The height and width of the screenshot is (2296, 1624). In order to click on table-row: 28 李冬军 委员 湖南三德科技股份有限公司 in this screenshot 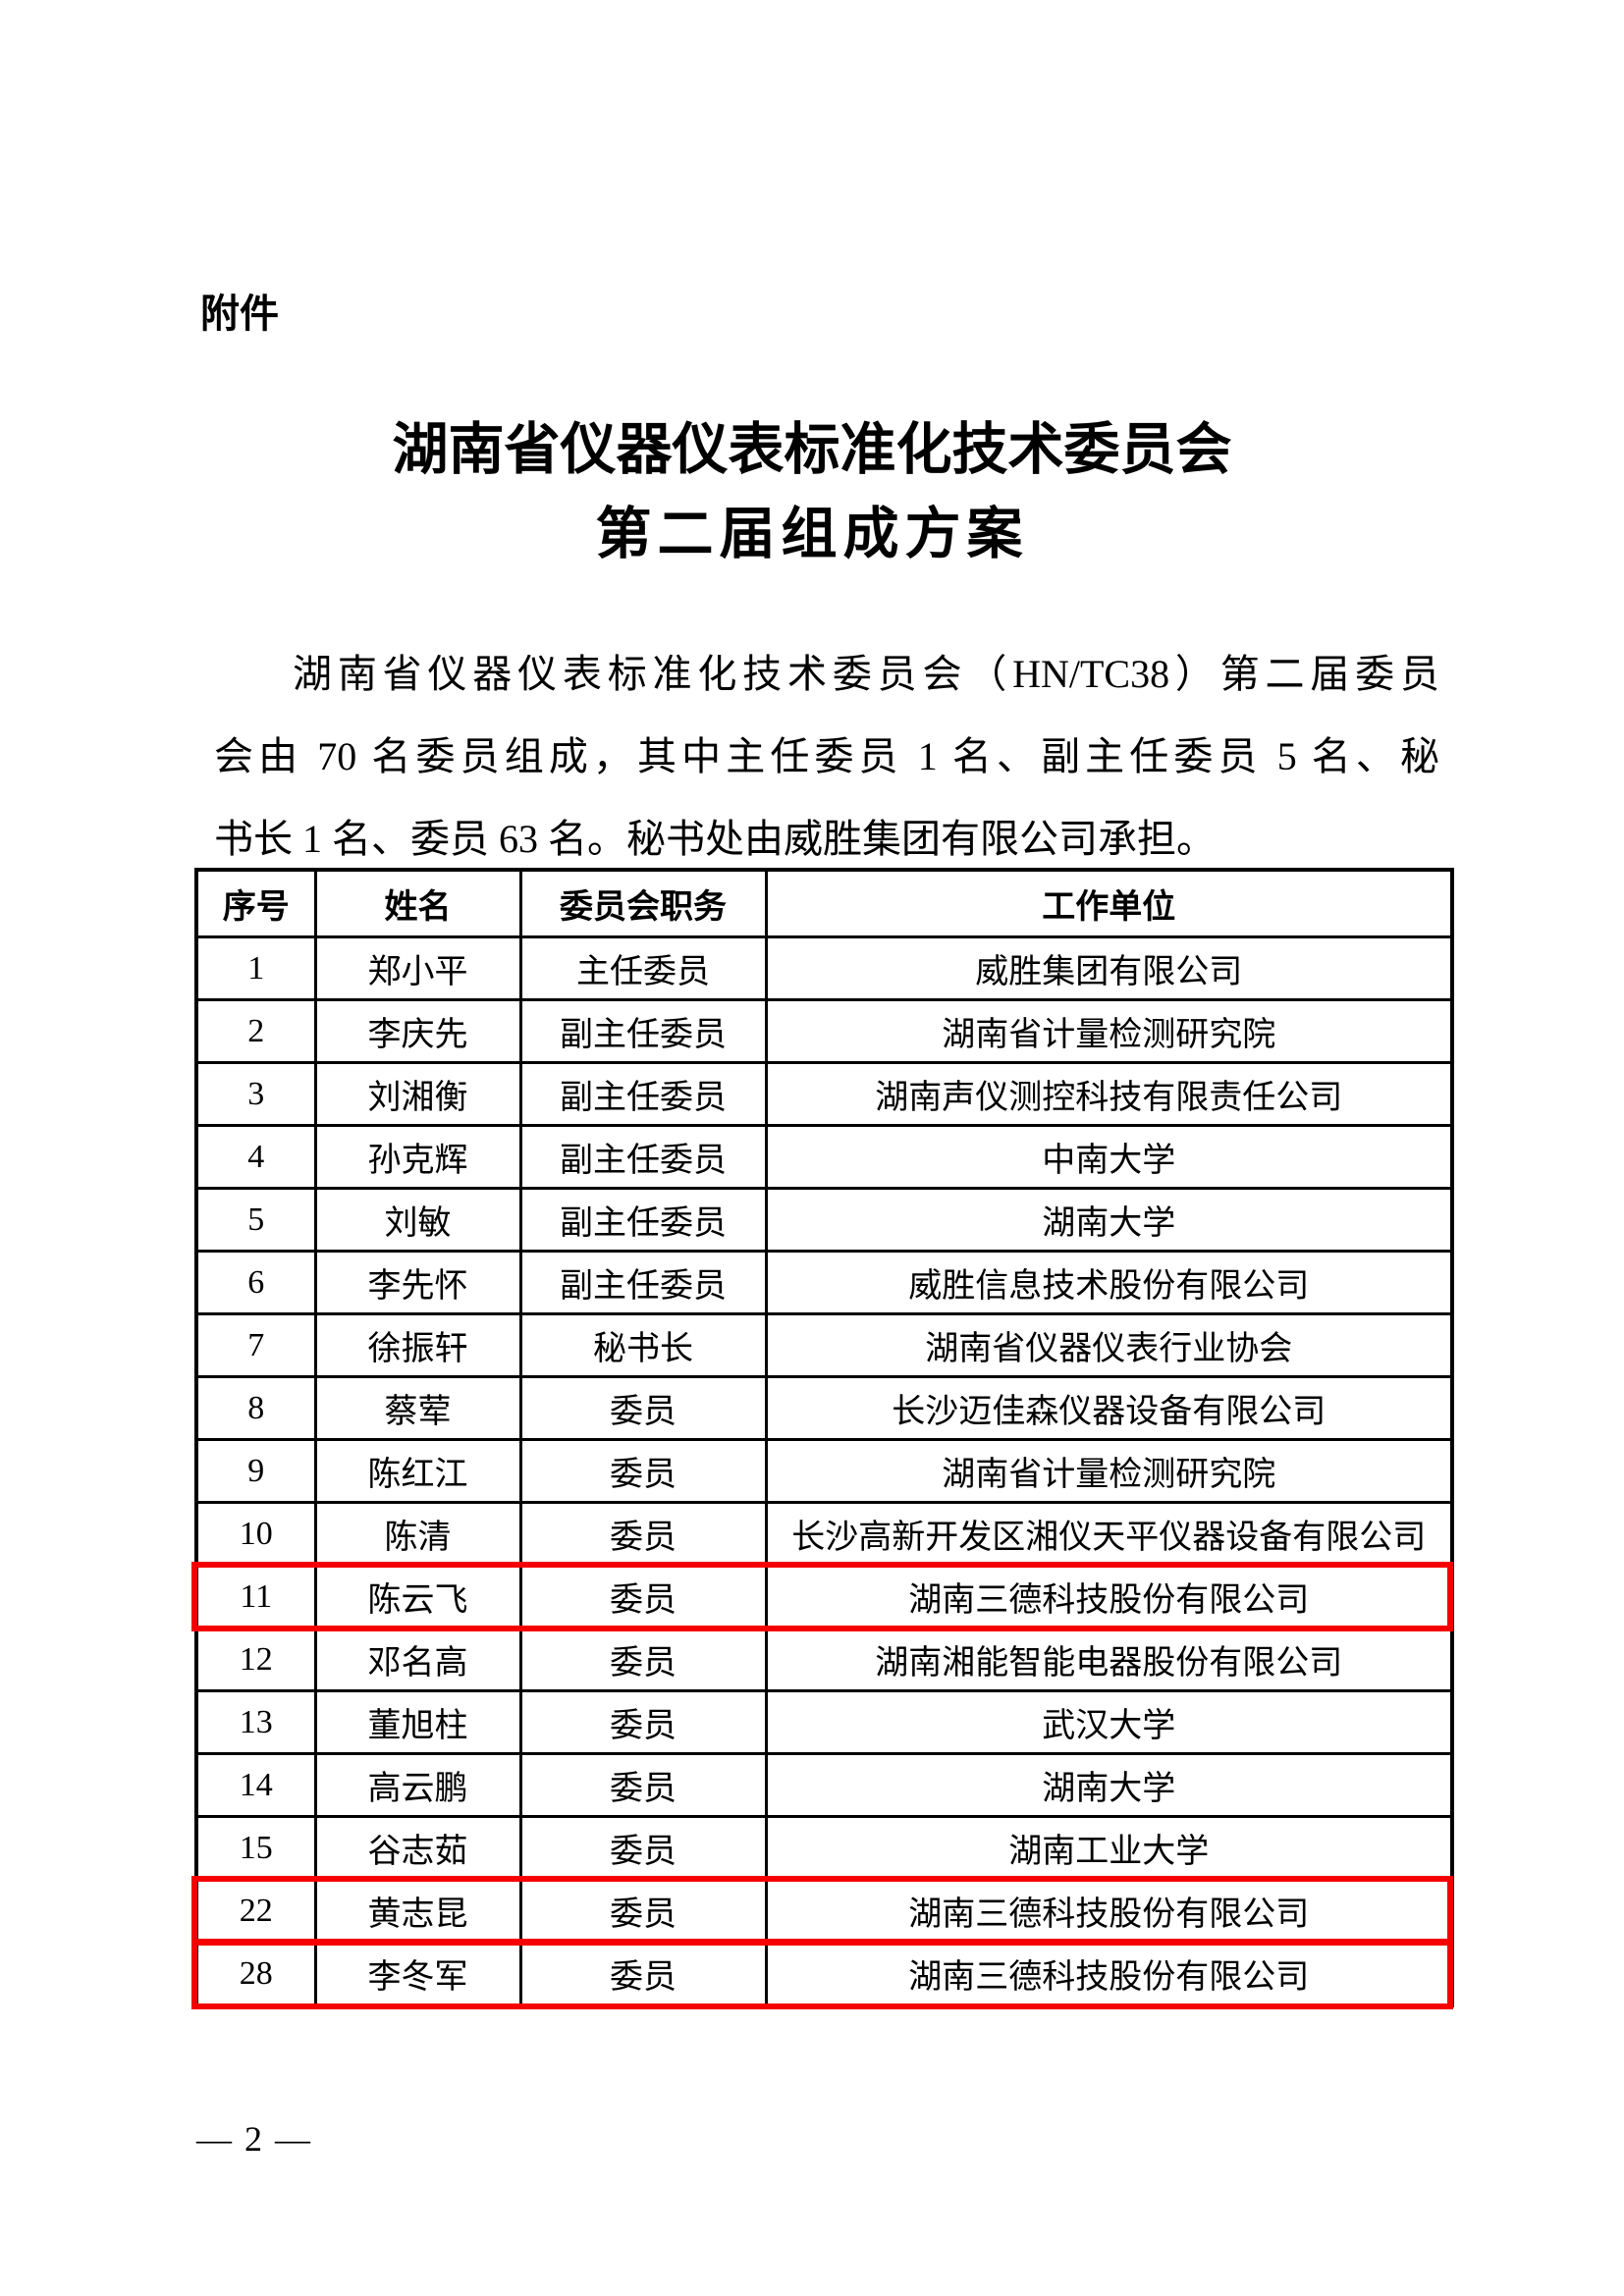, I will do `click(824, 1974)`.